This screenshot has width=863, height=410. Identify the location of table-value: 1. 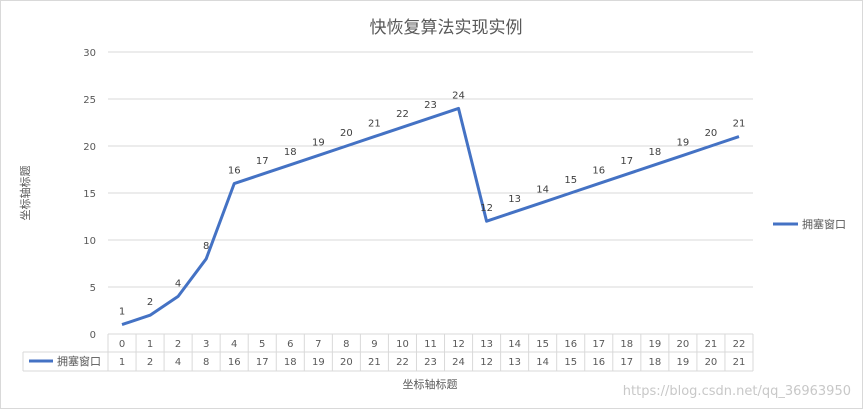
(122, 362).